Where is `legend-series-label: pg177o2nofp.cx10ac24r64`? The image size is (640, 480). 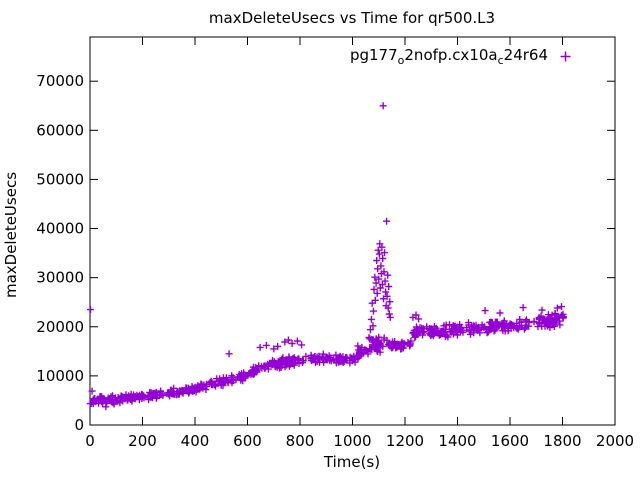 legend-series-label: pg177o2nofp.cx10ac24r64 is located at coordinates (448, 56).